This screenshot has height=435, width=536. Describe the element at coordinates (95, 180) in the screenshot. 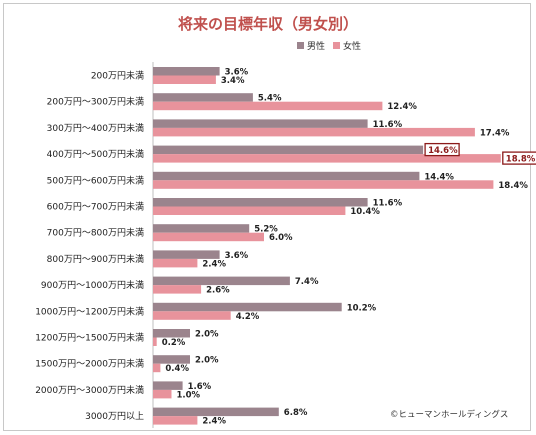

I see `category-label: 500万円～600万円未満` at that location.